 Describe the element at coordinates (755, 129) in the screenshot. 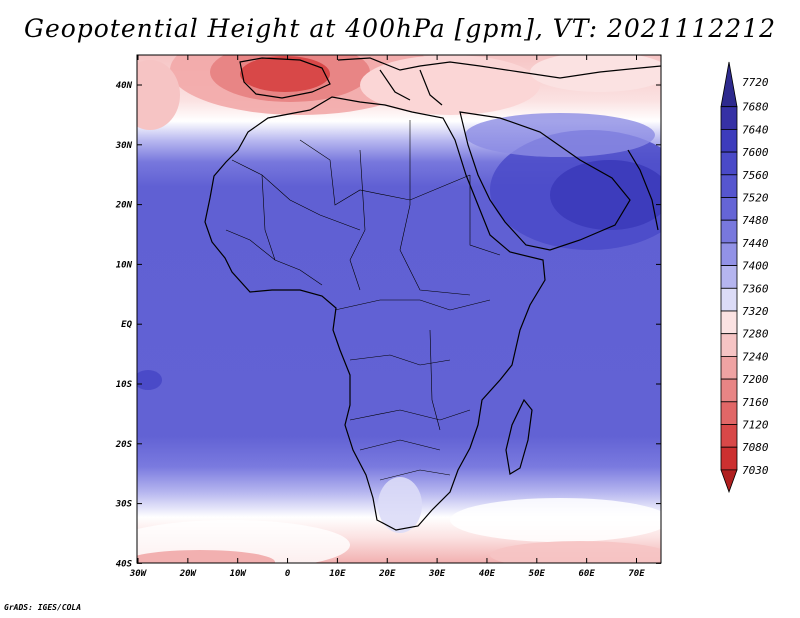

I see `colorbar-label: 7640` at that location.